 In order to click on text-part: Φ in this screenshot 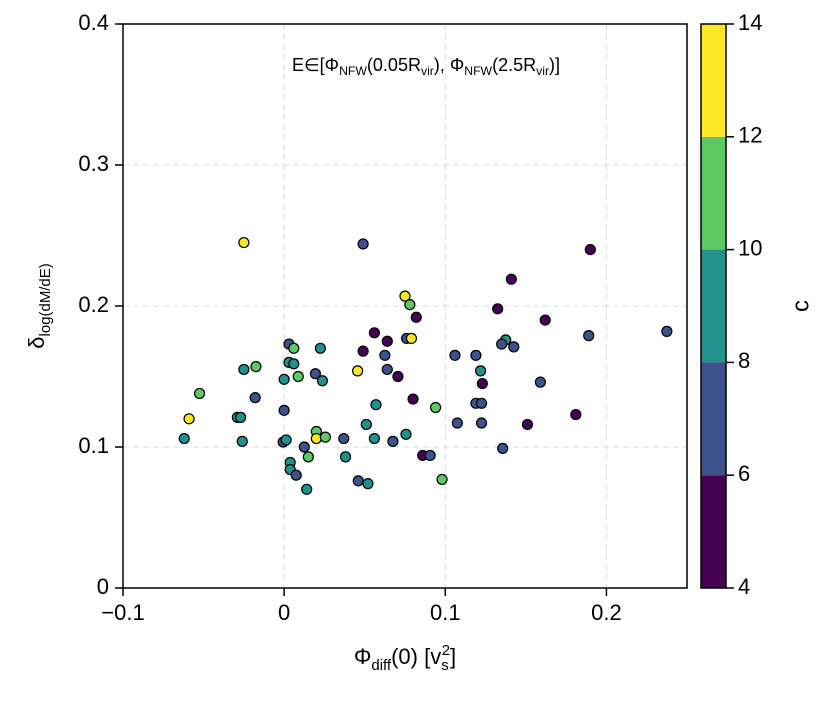, I will do `click(363, 656)`.